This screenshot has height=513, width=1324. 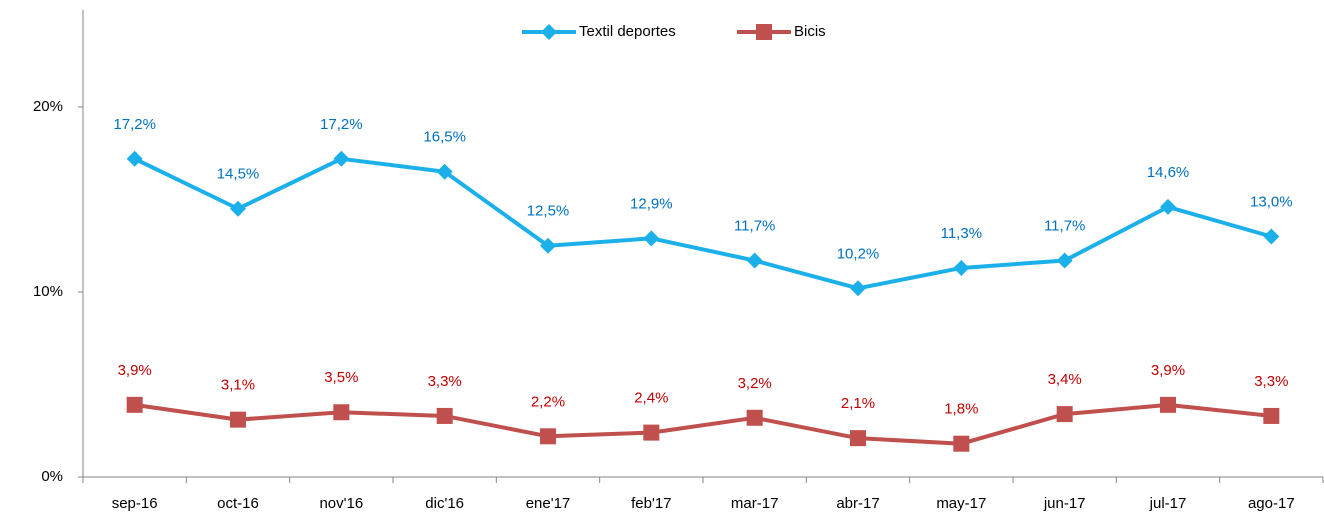 What do you see at coordinates (341, 503) in the screenshot?
I see `x-tick-label: nov'16` at bounding box center [341, 503].